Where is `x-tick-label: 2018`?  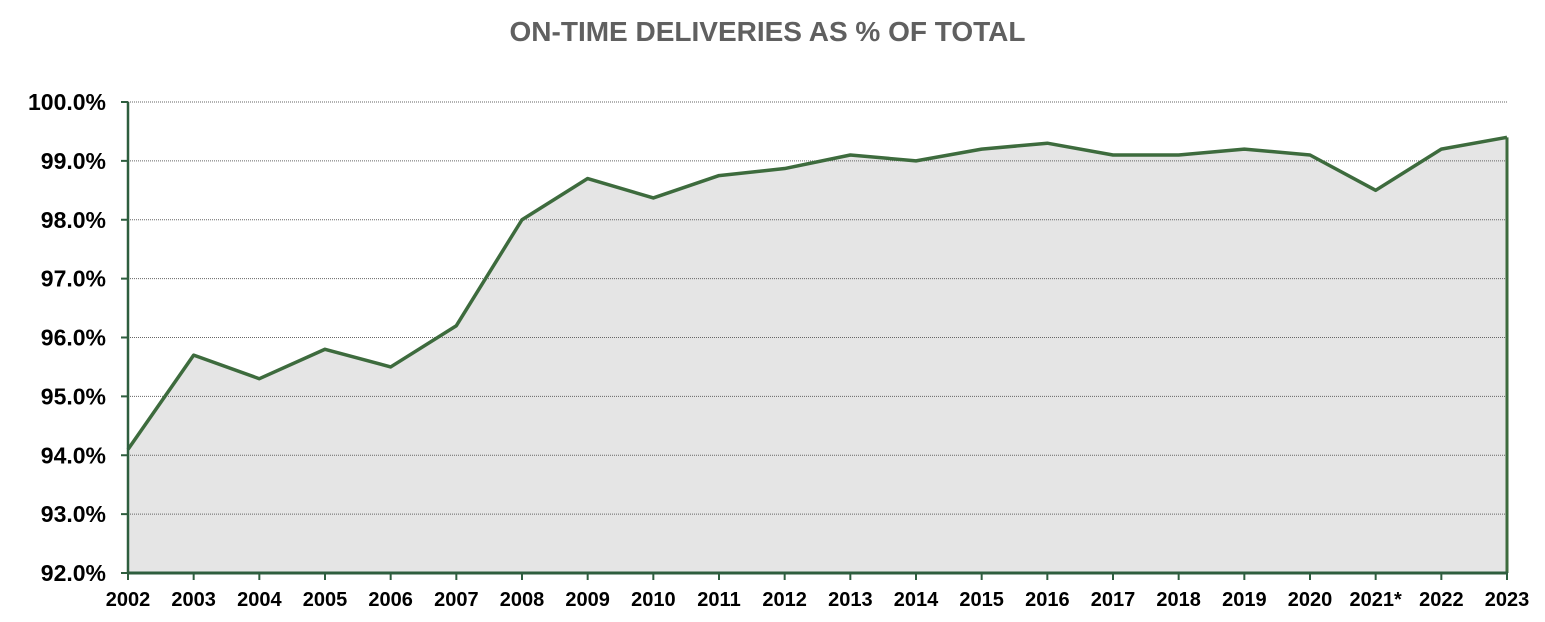 x-tick-label: 2018 is located at coordinates (1178, 600).